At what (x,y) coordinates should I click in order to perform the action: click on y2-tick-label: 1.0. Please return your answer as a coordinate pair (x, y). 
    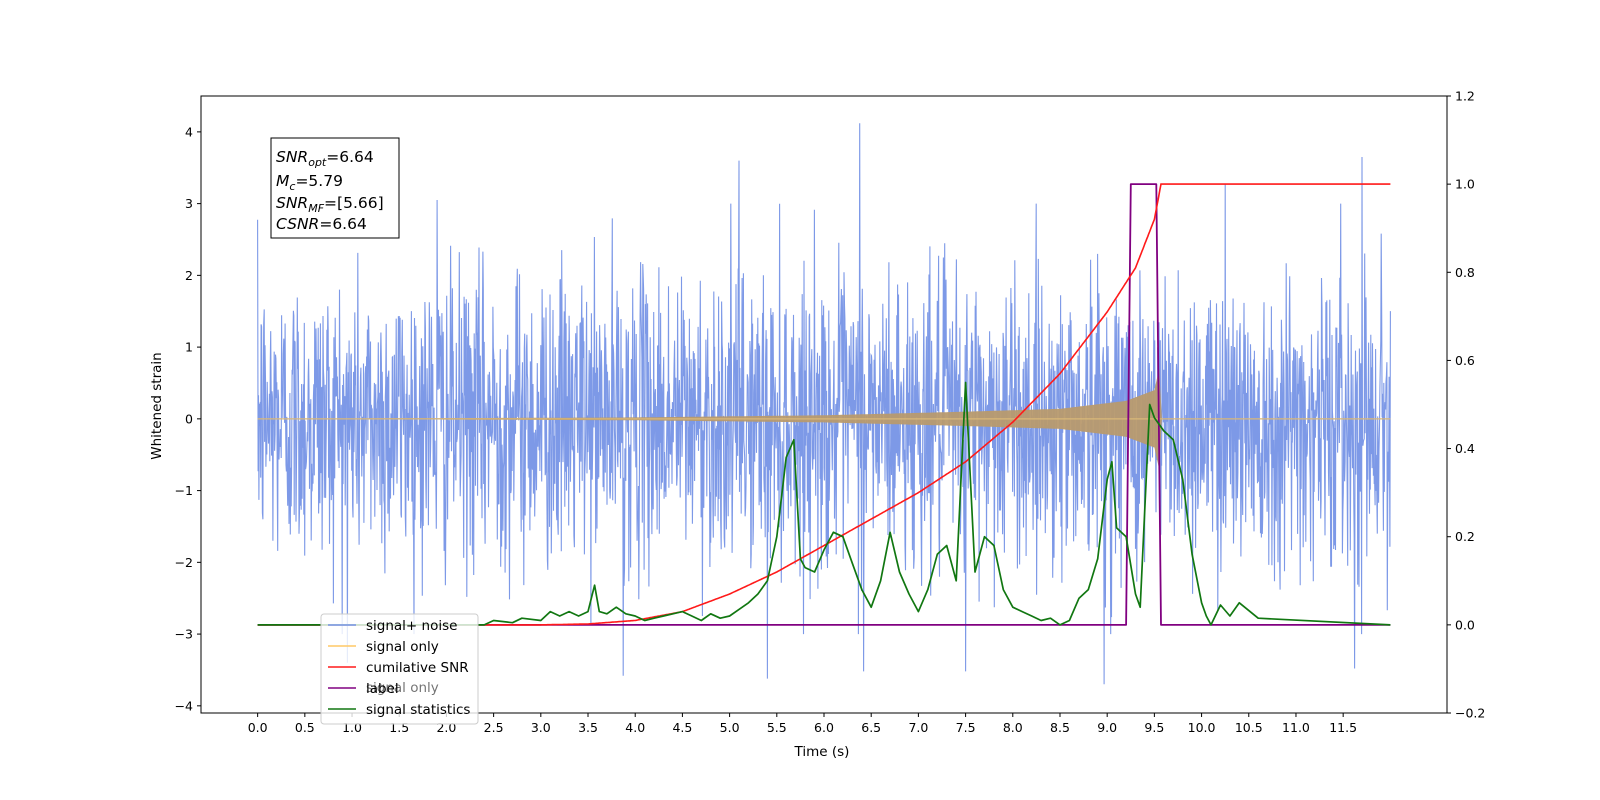
    Looking at the image, I should click on (1465, 184).